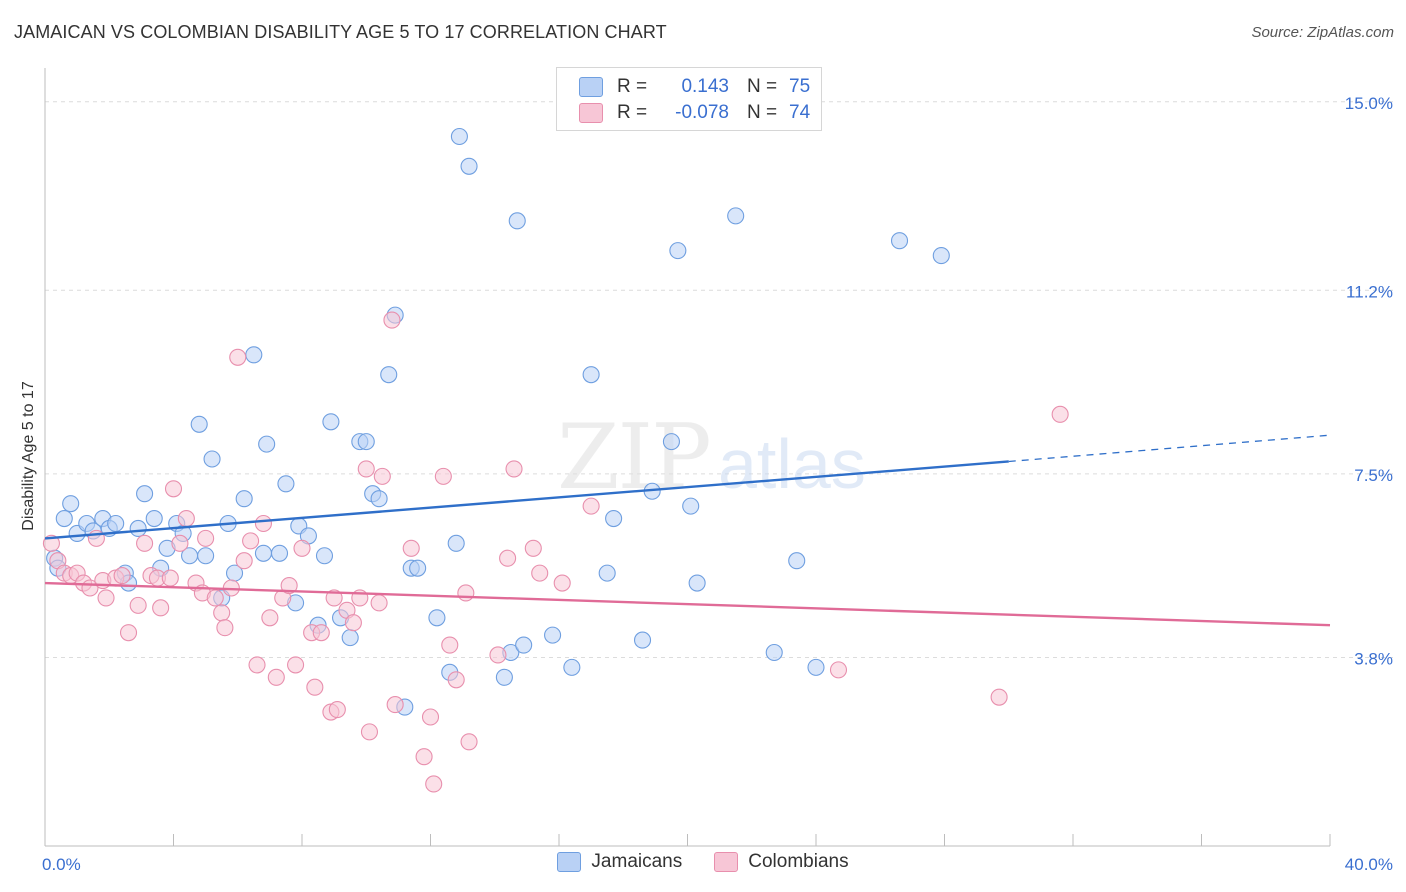 This screenshot has width=1406, height=892. I want to click on legend-n-value: 75, so click(800, 86).